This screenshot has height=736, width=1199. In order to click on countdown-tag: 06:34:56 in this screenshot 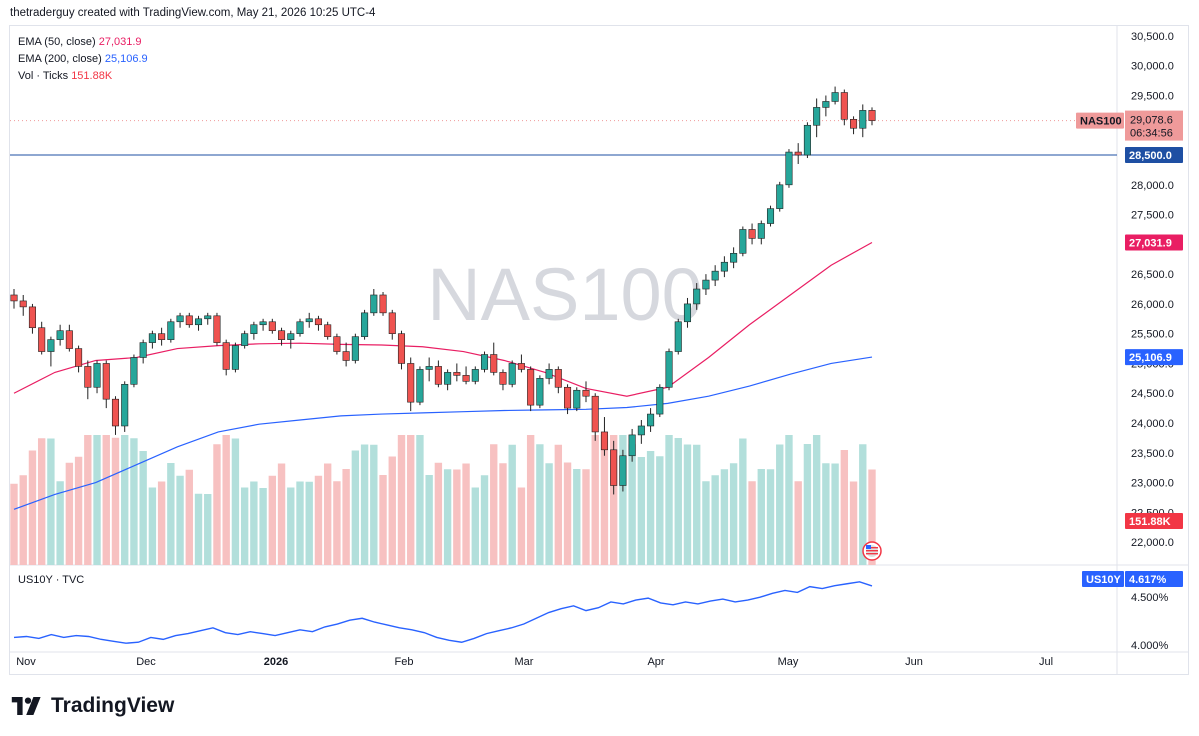, I will do `click(1151, 134)`.